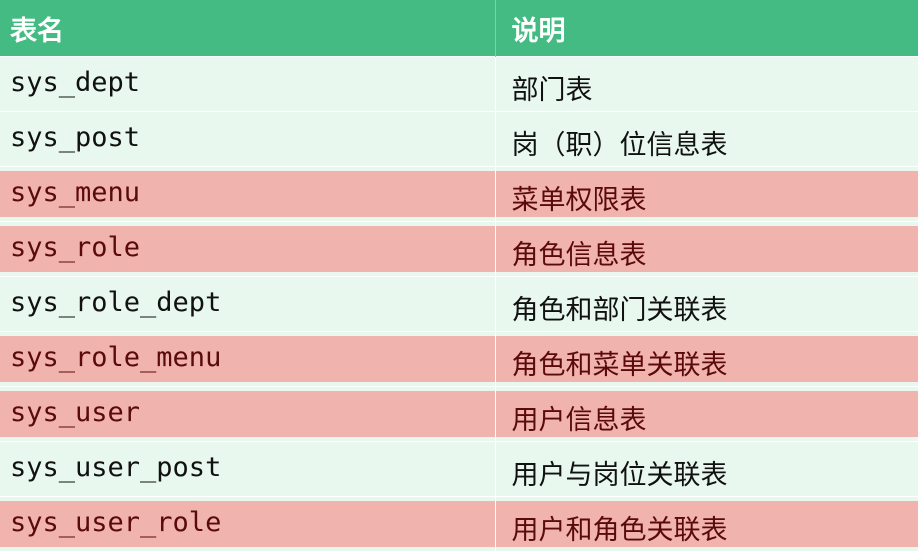  What do you see at coordinates (571, 252) in the screenshot?
I see `table-description: 角色信息表` at bounding box center [571, 252].